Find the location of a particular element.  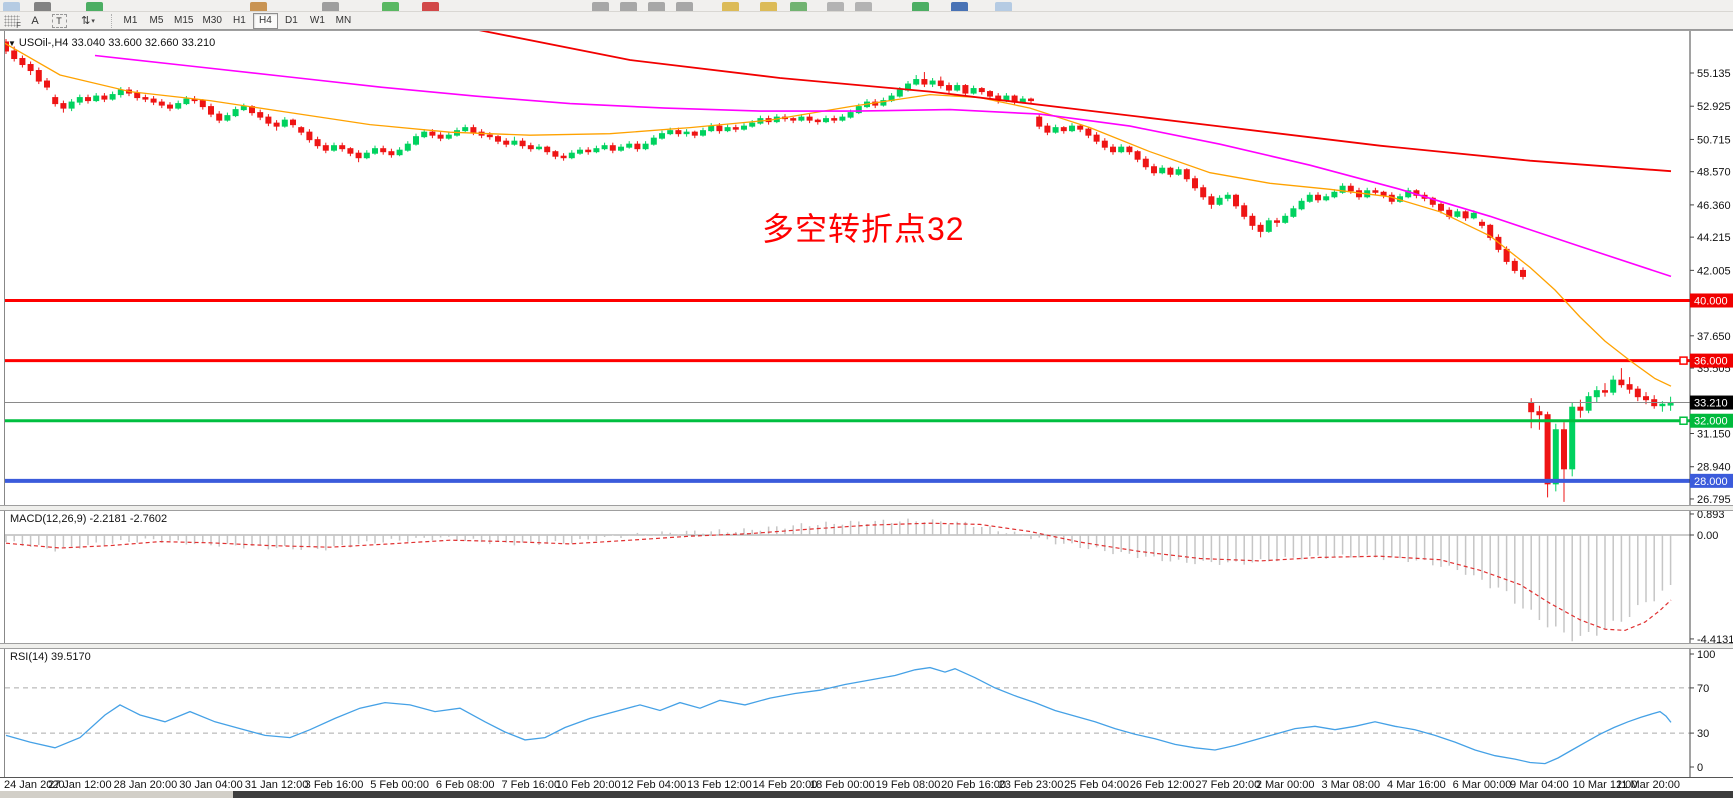

timeframe-w1-button: W1 is located at coordinates (317, 21).